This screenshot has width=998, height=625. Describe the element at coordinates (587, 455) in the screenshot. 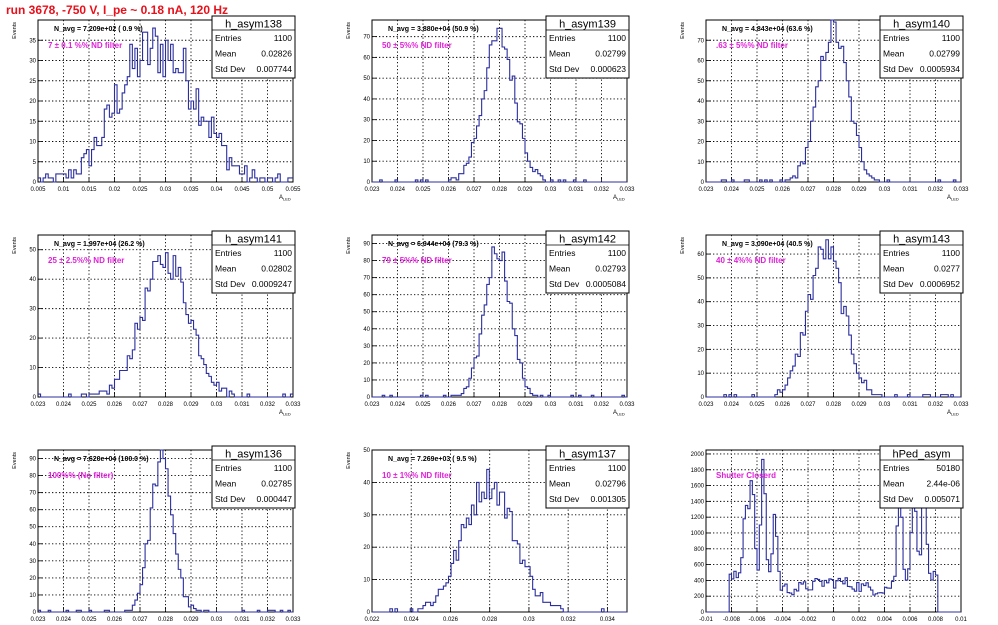

I see `stats-title: h_asym137` at that location.